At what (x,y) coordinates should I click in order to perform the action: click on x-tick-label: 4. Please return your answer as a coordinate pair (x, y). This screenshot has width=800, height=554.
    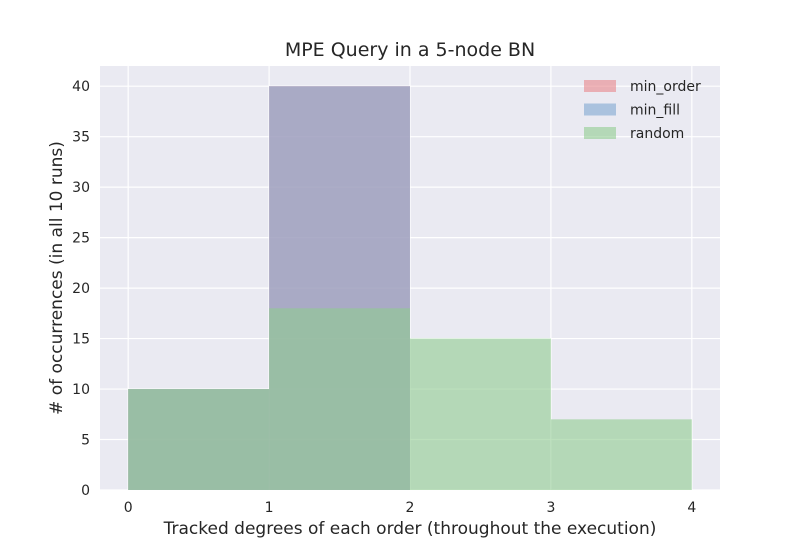
    Looking at the image, I should click on (691, 508).